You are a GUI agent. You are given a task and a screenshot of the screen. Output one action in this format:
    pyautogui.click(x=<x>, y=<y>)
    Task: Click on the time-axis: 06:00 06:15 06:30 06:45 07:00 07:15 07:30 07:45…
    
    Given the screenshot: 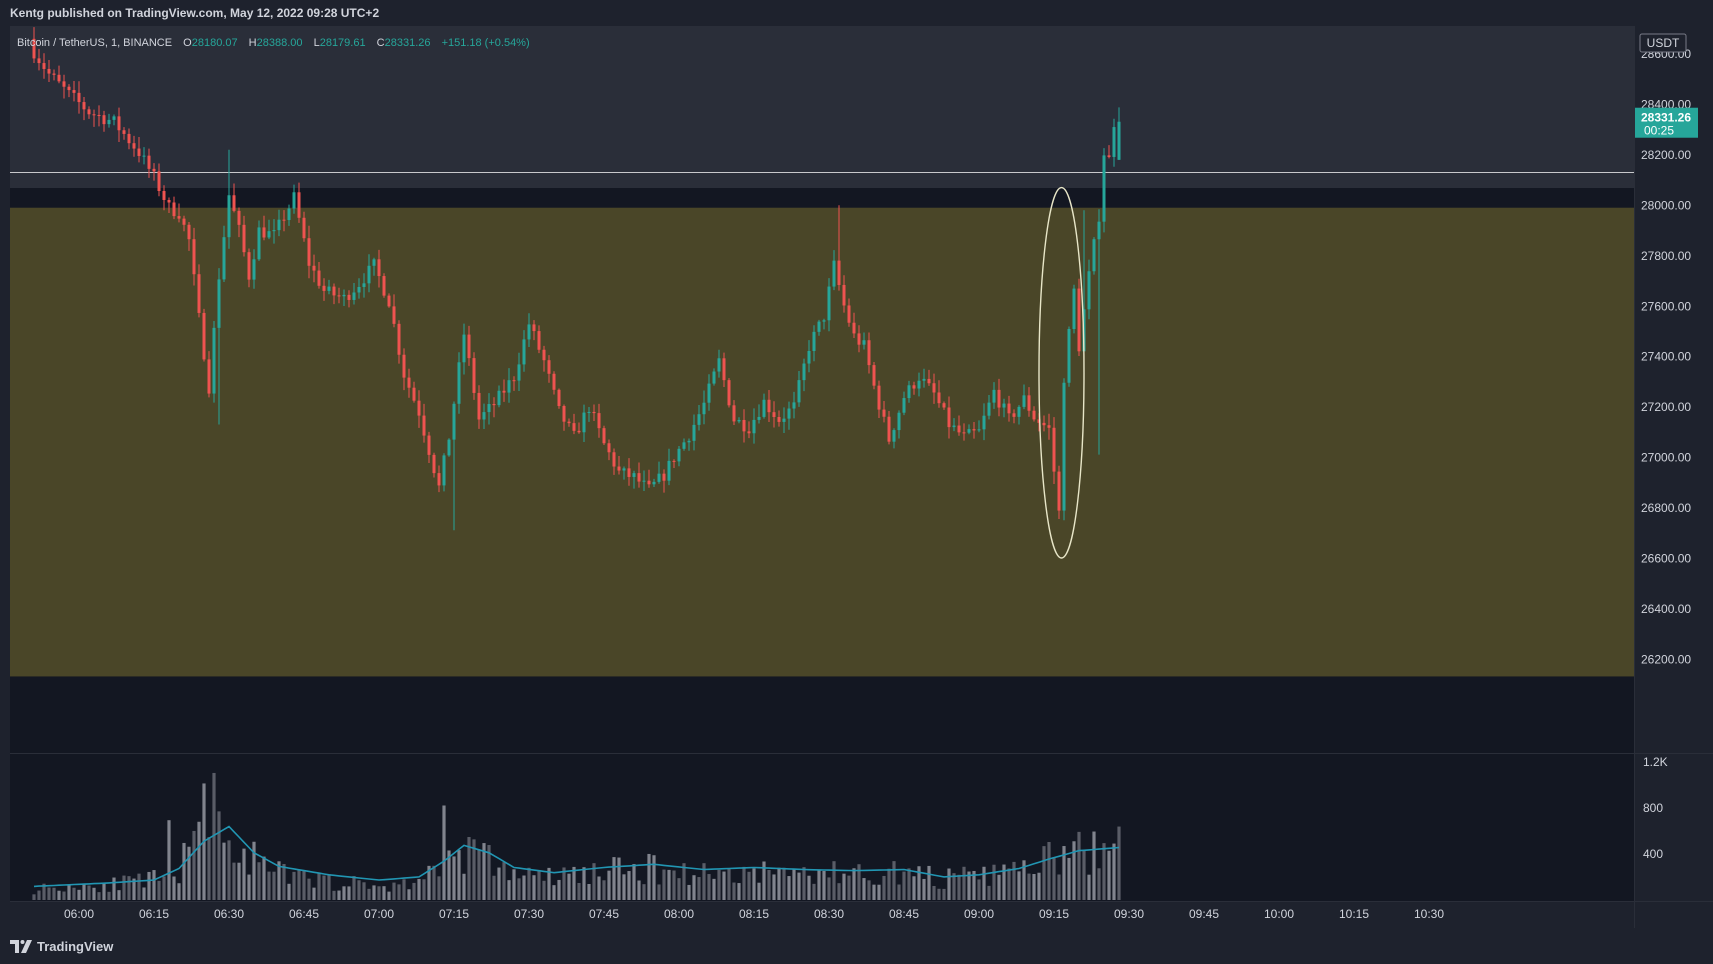 What is the action you would take?
    pyautogui.click(x=754, y=914)
    